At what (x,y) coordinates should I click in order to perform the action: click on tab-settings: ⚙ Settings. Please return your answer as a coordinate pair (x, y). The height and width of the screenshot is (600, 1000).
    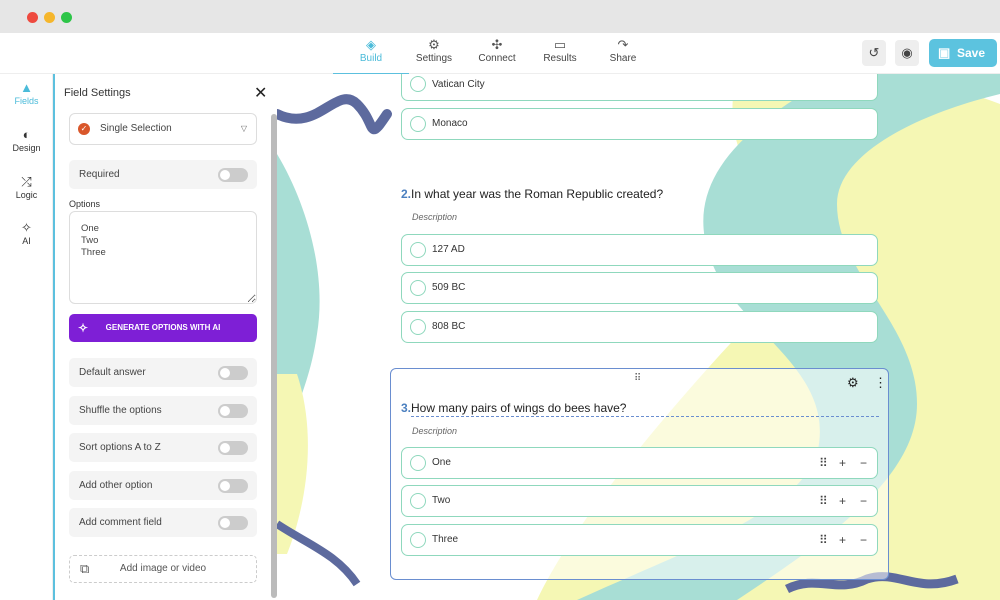
    Looking at the image, I should click on (434, 50).